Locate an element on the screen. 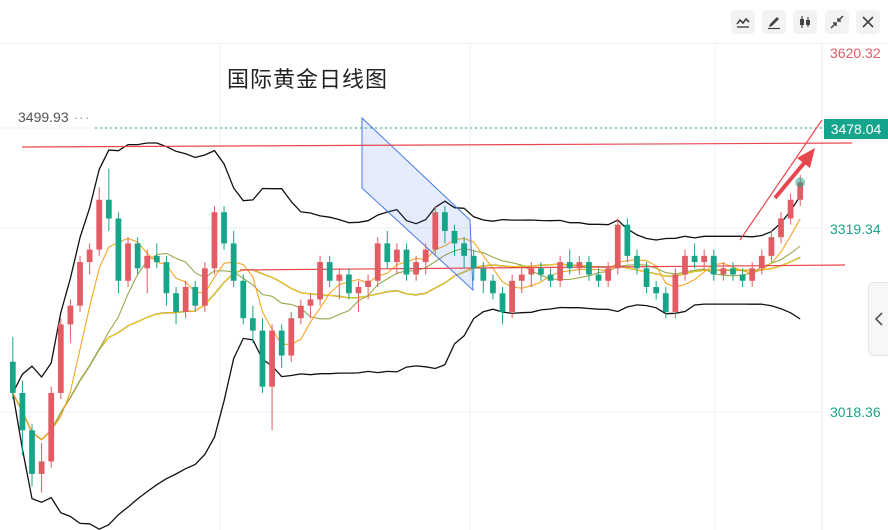  price-label-top: 3620.32 is located at coordinates (855, 53).